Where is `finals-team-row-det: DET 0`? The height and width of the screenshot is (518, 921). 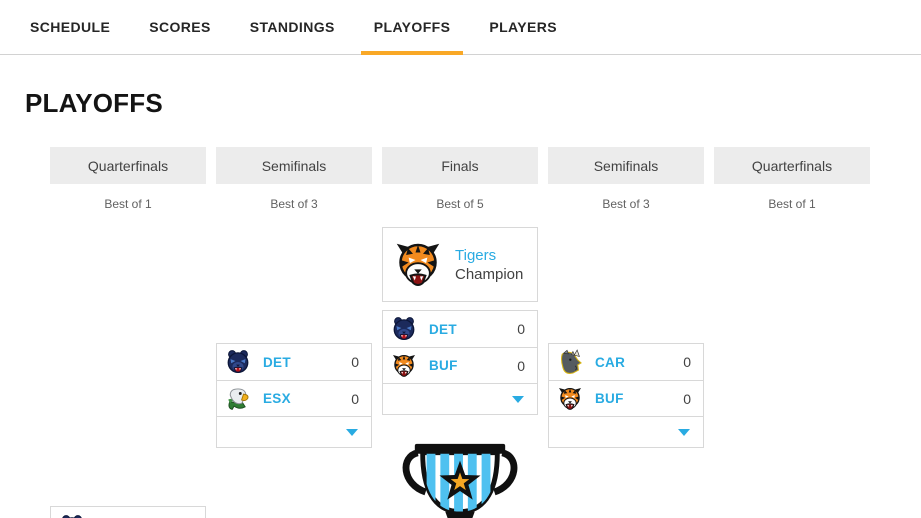 finals-team-row-det: DET 0 is located at coordinates (460, 329).